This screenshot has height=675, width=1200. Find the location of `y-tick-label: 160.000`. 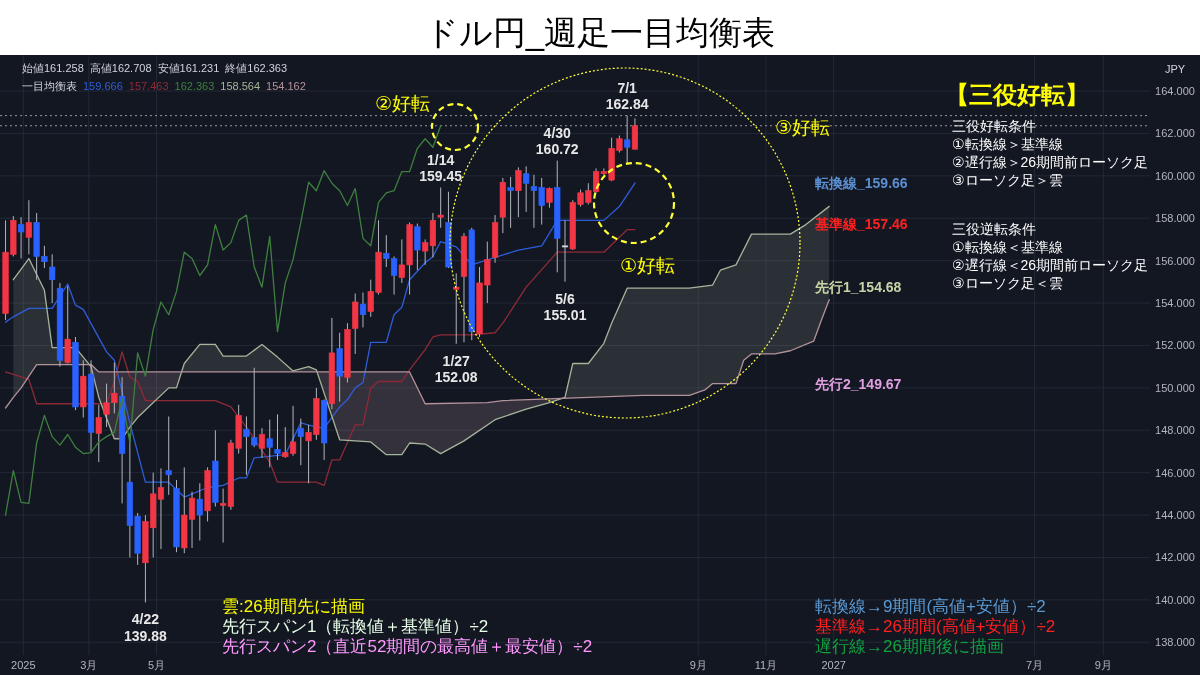

y-tick-label: 160.000 is located at coordinates (1175, 175).